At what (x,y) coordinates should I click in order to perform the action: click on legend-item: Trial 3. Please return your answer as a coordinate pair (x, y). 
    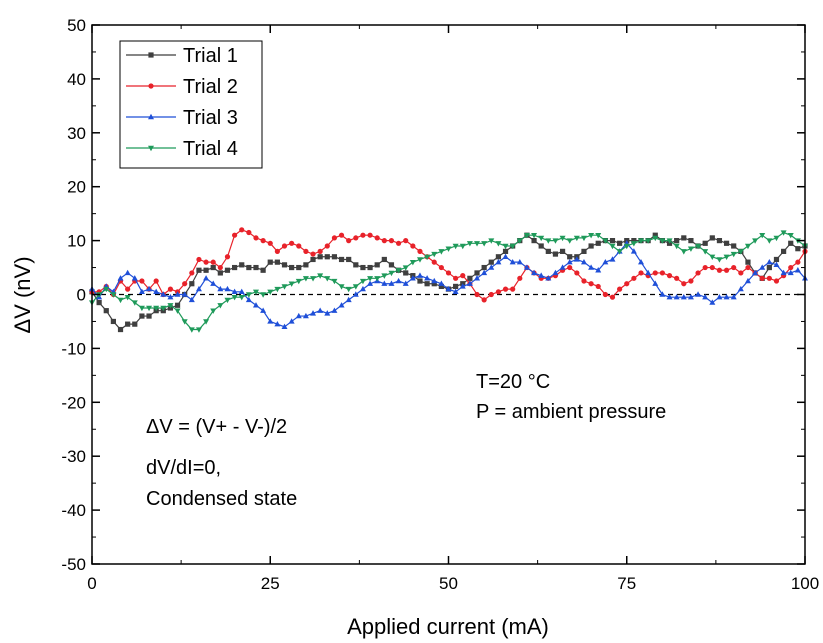
    Looking at the image, I should click on (182, 118).